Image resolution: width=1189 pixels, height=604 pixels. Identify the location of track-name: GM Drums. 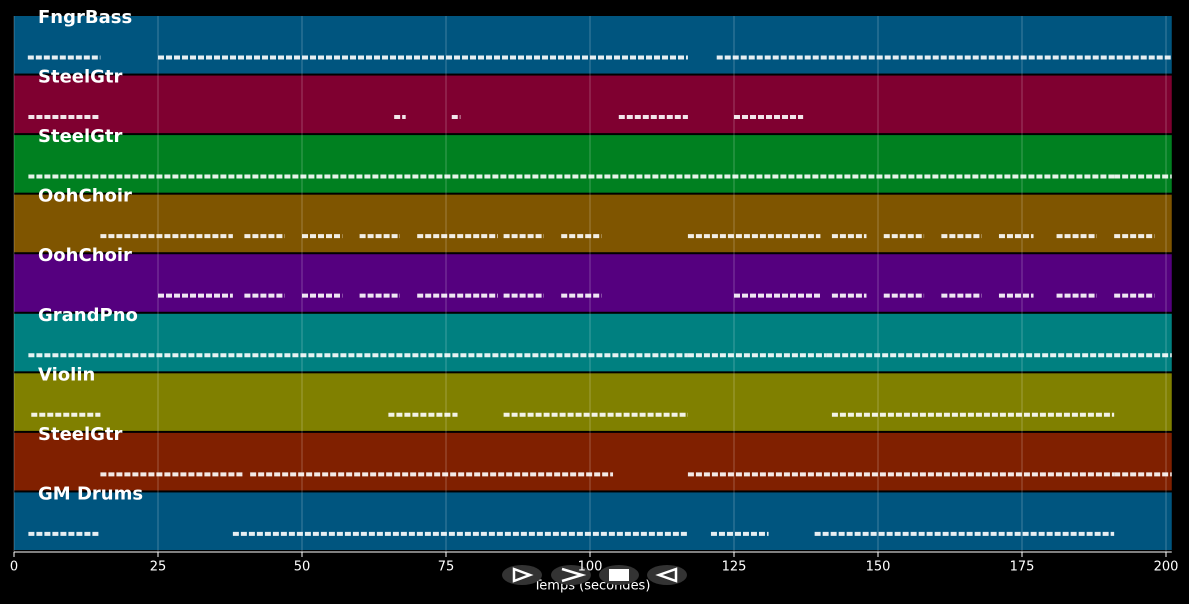
(90, 493).